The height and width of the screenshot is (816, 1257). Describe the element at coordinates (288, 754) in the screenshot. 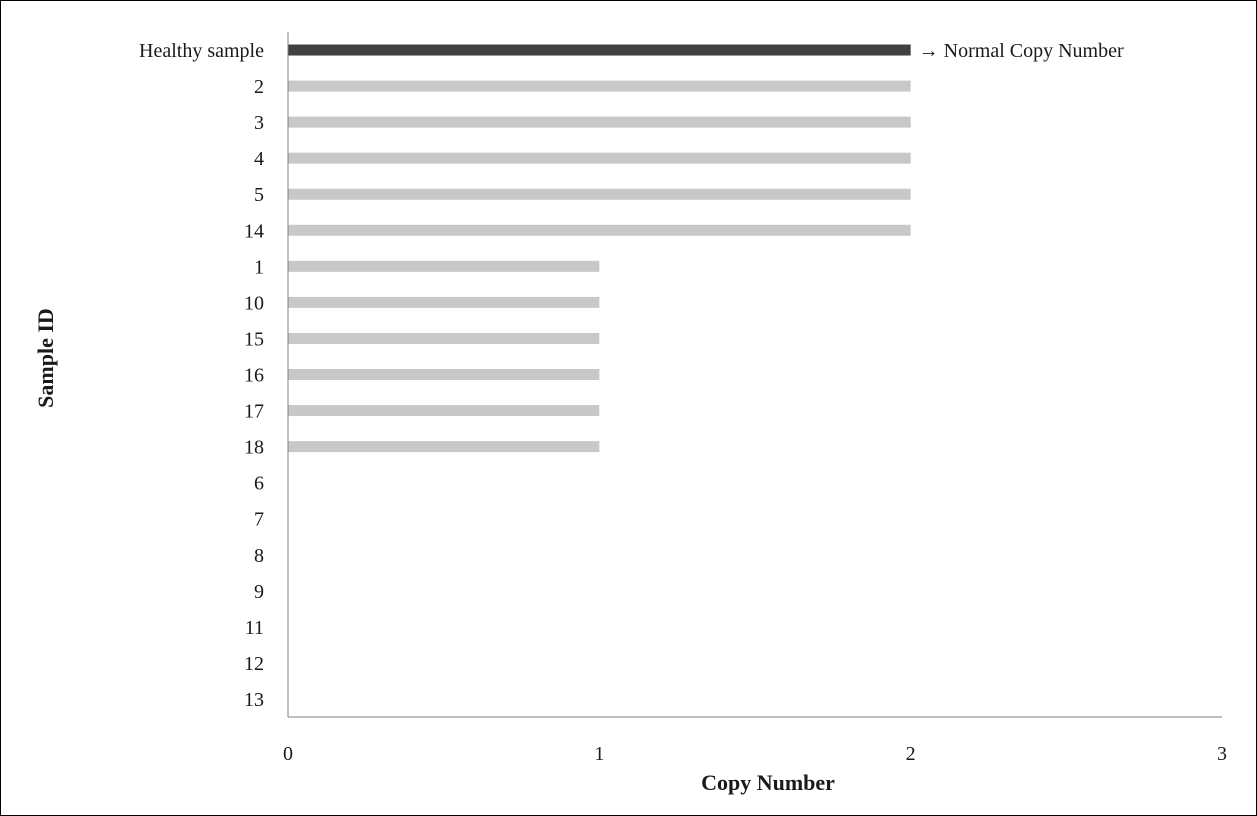

I see `x-tick-label: 0` at that location.